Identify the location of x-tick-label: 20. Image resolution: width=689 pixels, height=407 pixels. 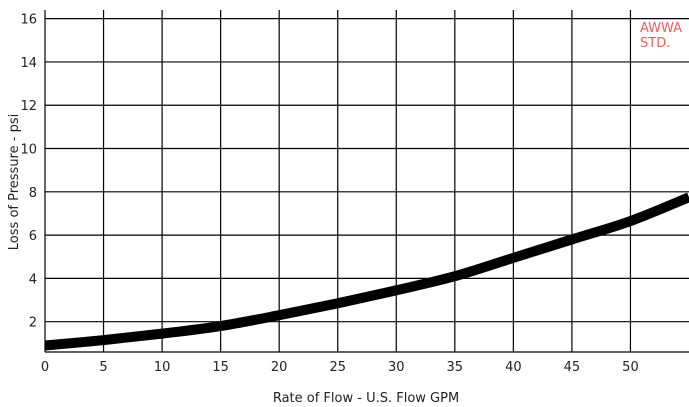
(279, 367).